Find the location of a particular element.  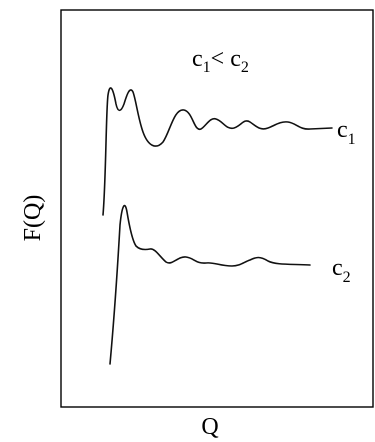

x-axis-label: Q is located at coordinates (209, 427).